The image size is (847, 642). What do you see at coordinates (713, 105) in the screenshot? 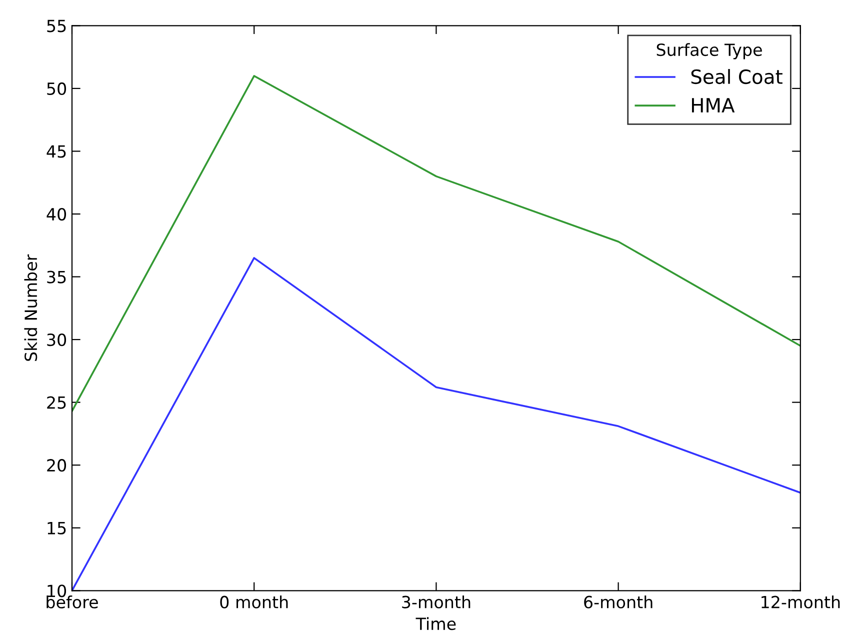
I see `legend-label: HMA` at bounding box center [713, 105].